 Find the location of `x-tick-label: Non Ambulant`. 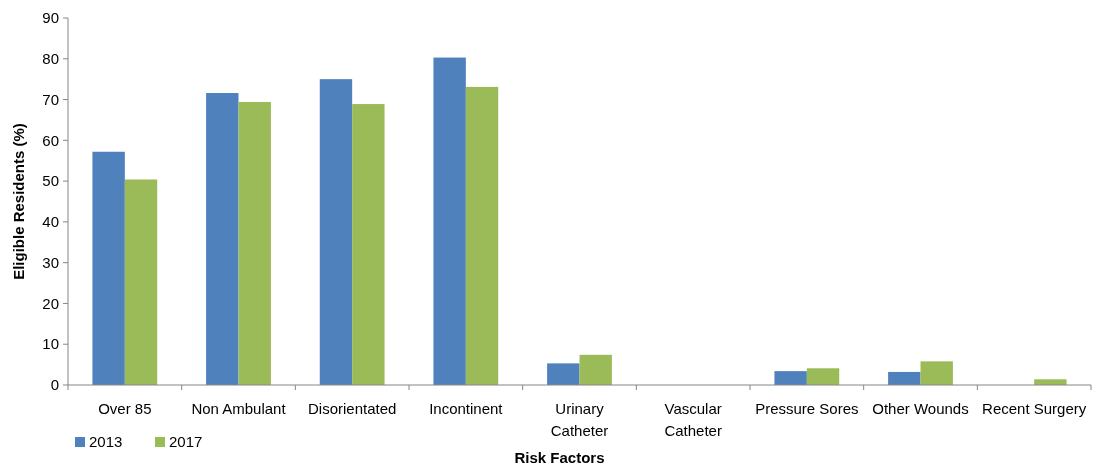

x-tick-label: Non Ambulant is located at coordinates (239, 408).